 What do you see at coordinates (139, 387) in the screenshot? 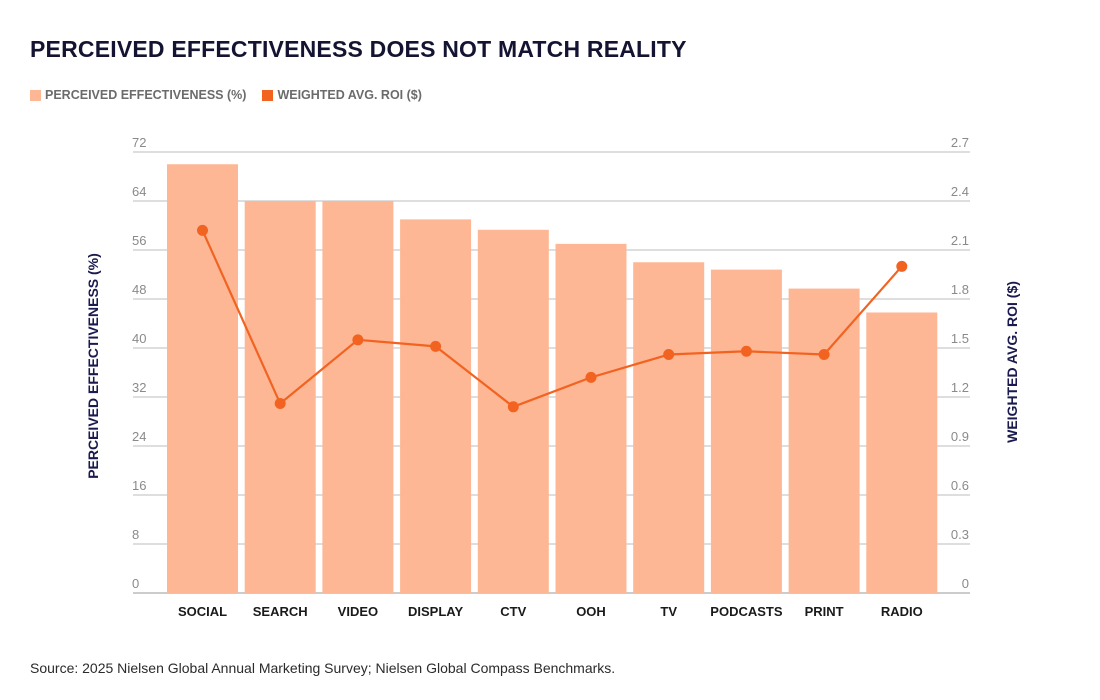
I see `left-tick-label: 32` at bounding box center [139, 387].